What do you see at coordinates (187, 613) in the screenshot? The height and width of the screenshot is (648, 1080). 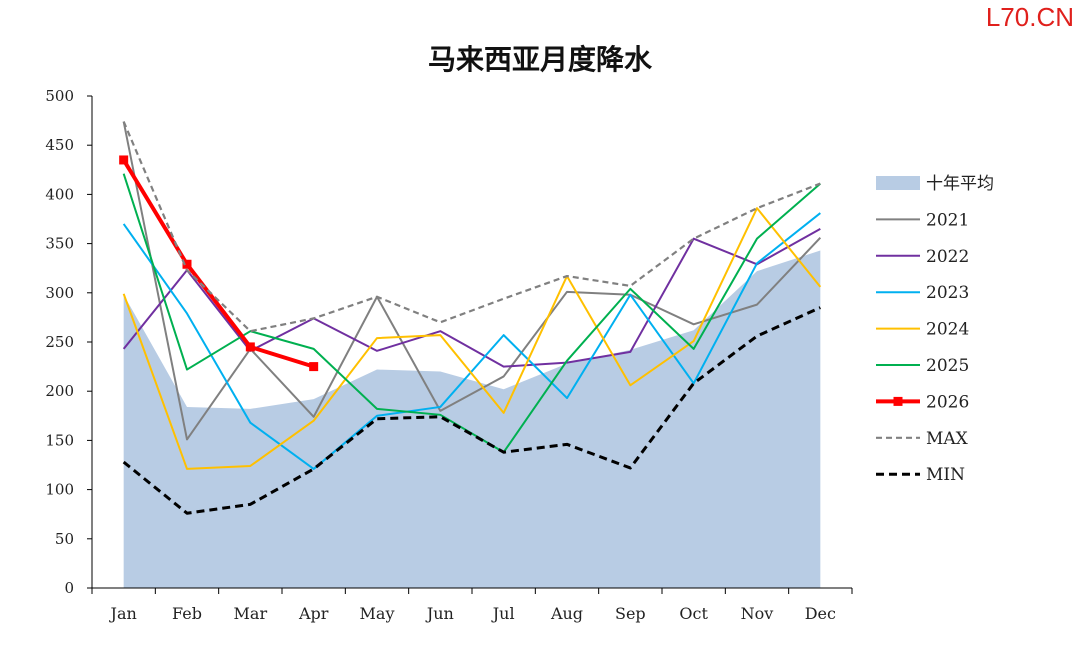 I see `x-tick-label: Feb` at bounding box center [187, 613].